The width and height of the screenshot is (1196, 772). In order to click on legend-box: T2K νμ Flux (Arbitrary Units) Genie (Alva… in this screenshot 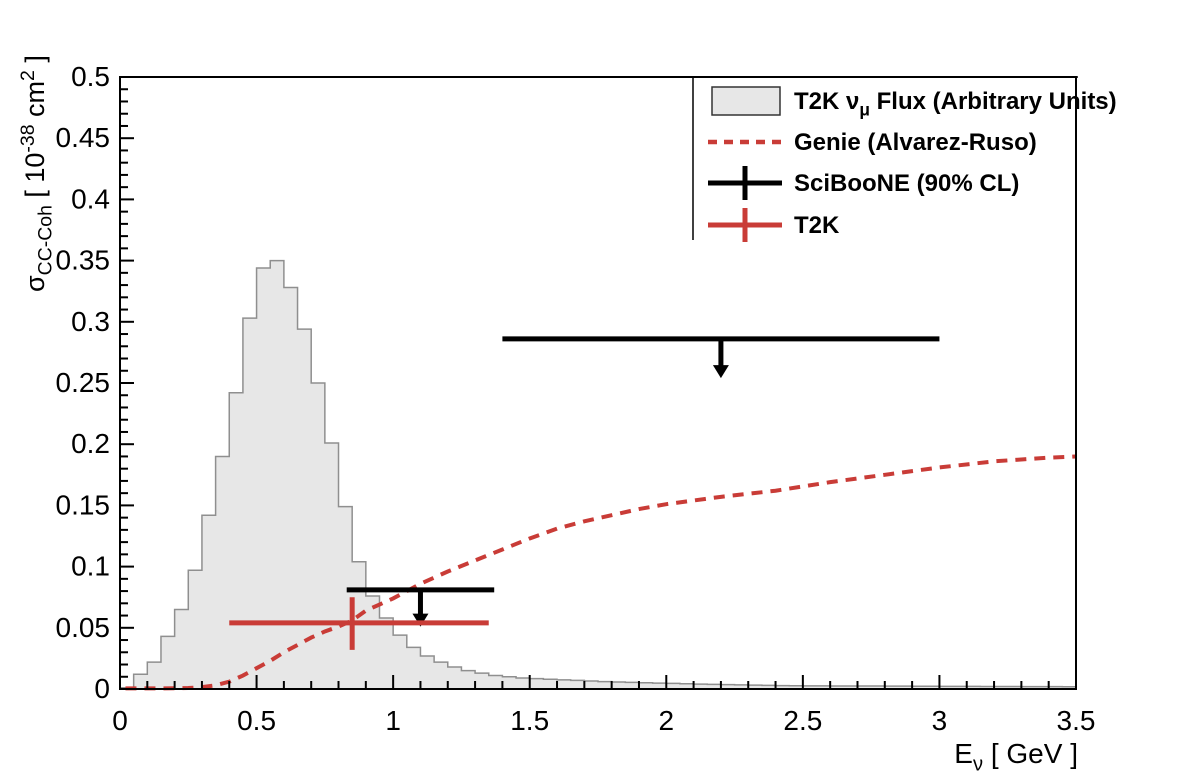, I will do `click(912, 164)`.